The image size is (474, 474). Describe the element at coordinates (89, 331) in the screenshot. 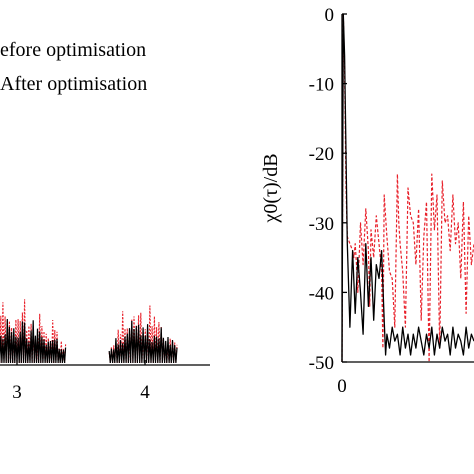

I see `left-chart-marks` at that location.